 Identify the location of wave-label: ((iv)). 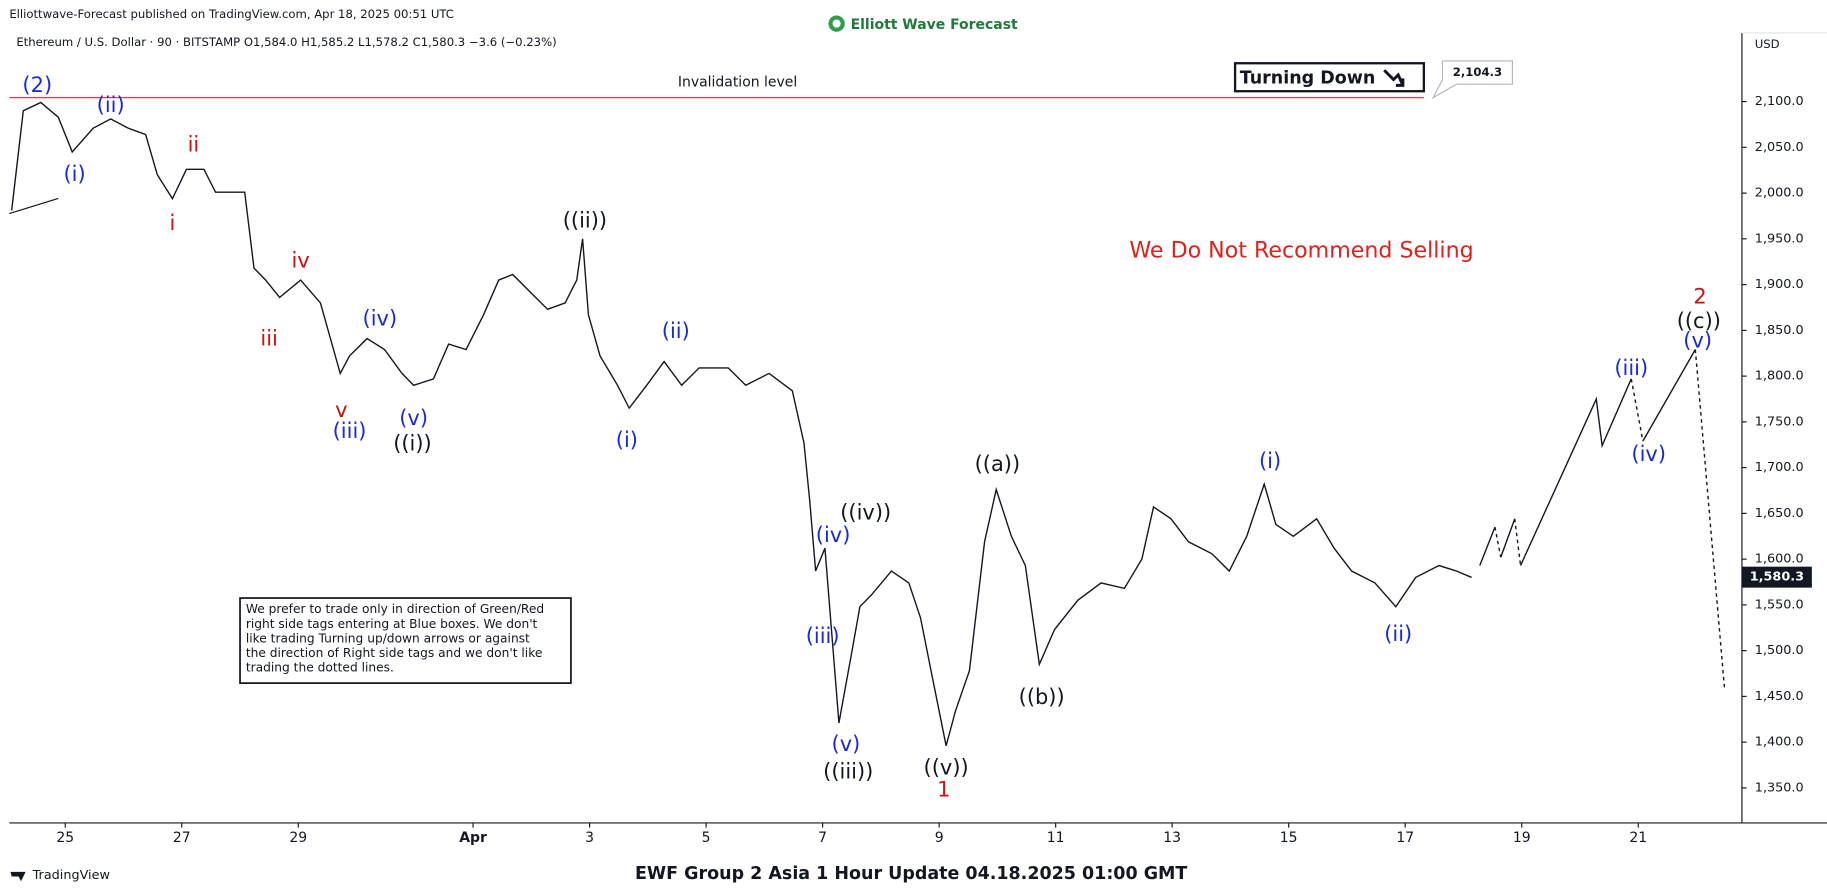
(865, 512).